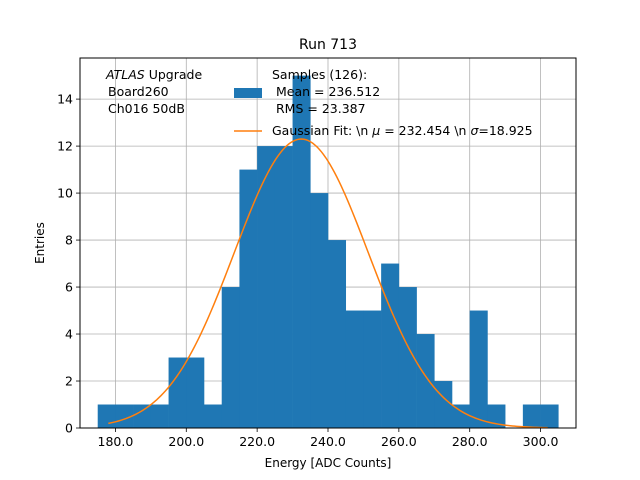  Describe the element at coordinates (375, 130) in the screenshot. I see `legend-fit-mu: μ` at that location.